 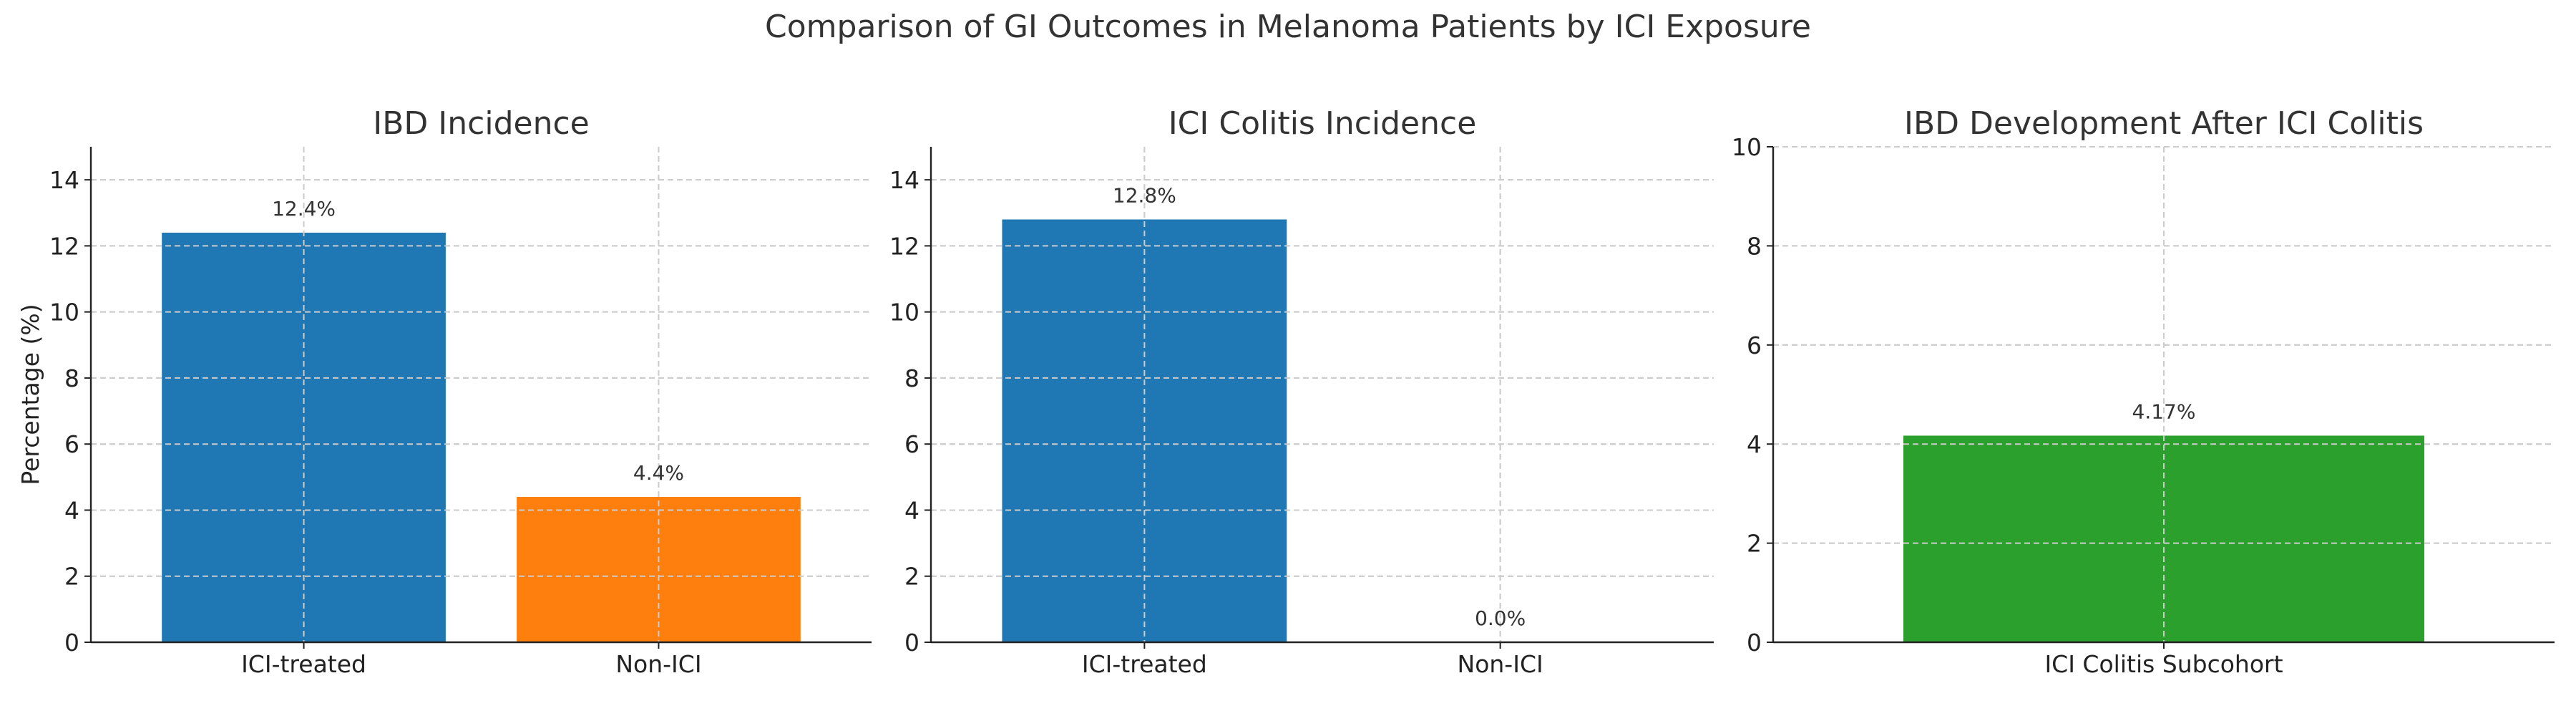 I want to click on bar-value-label: 4.17%, so click(x=2164, y=411).